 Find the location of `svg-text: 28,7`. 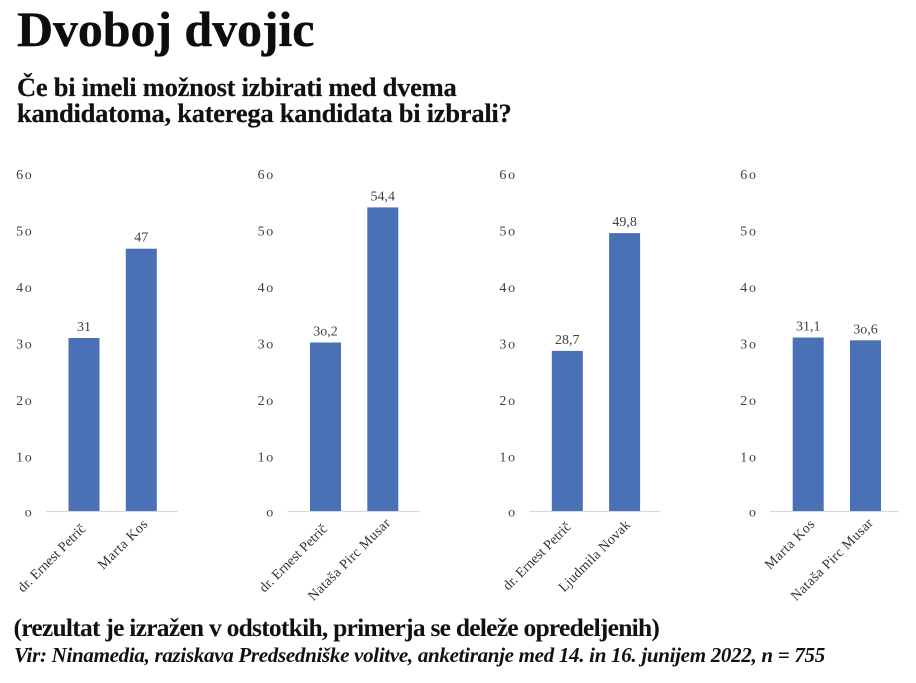

svg-text: 28,7 is located at coordinates (567, 340).